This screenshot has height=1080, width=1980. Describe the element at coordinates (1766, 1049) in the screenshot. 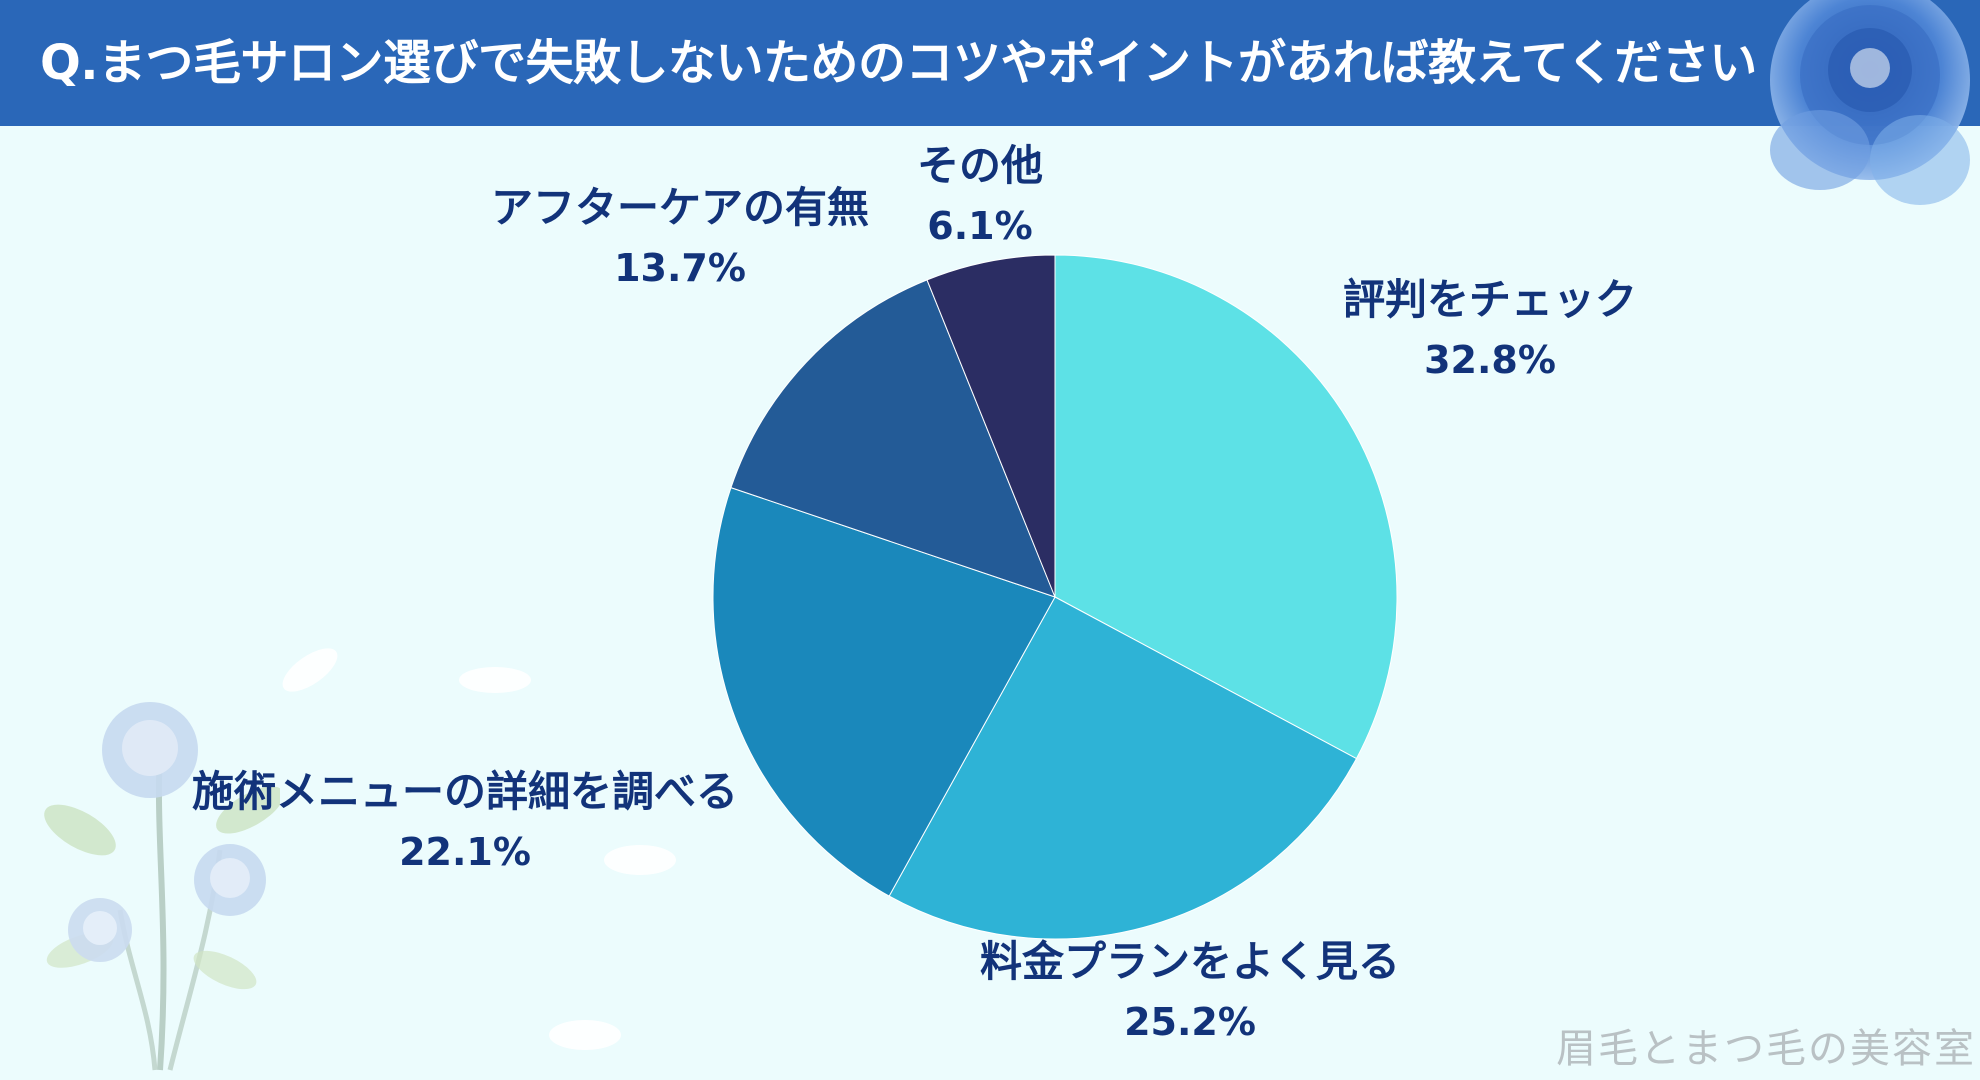

I see `watermark: 眉毛とまつ毛の美容室` at that location.